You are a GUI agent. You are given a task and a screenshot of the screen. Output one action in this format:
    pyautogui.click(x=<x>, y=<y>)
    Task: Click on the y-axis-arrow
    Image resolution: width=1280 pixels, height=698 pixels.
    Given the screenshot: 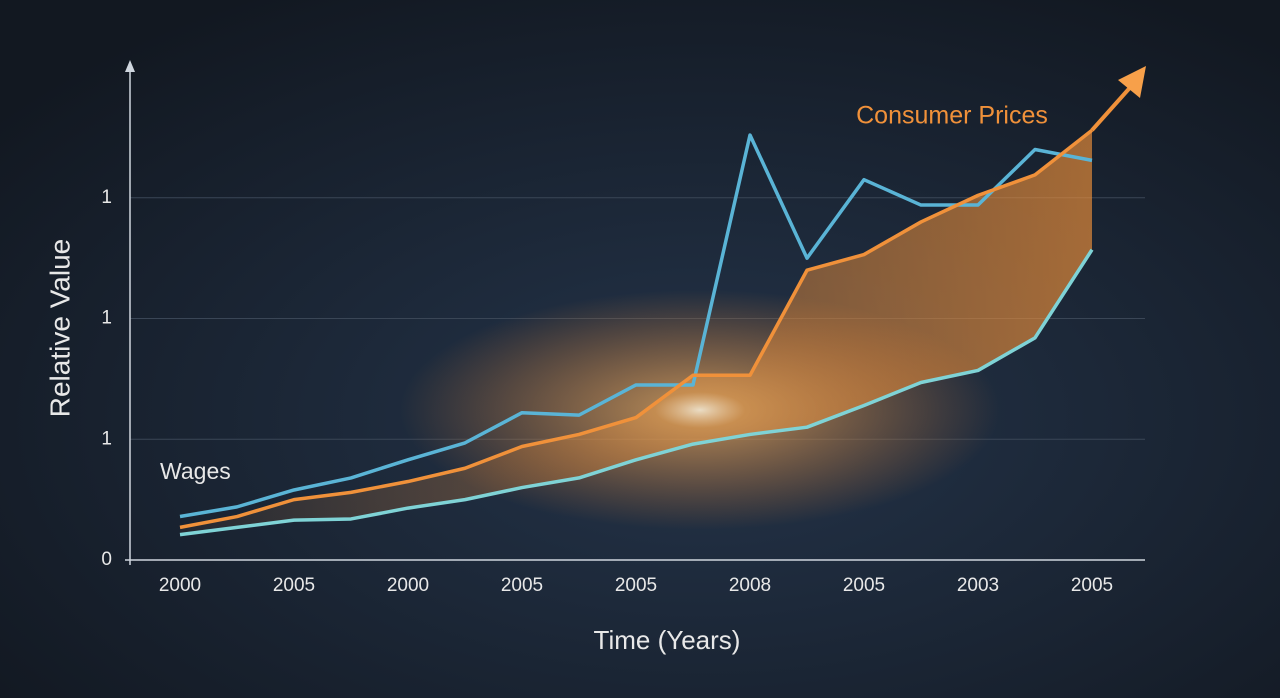 What is the action you would take?
    pyautogui.click(x=130, y=66)
    